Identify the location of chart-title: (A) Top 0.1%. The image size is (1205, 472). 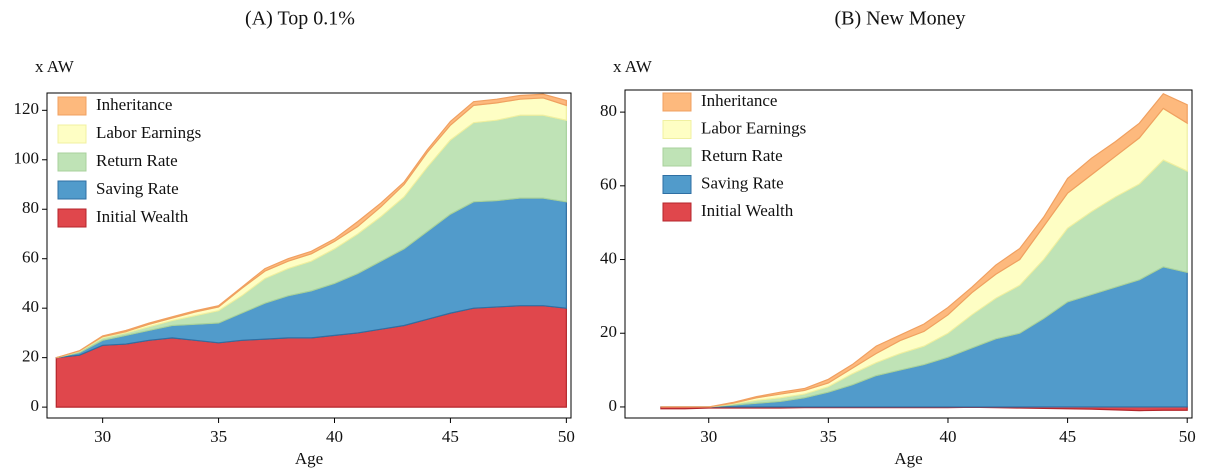
(300, 19).